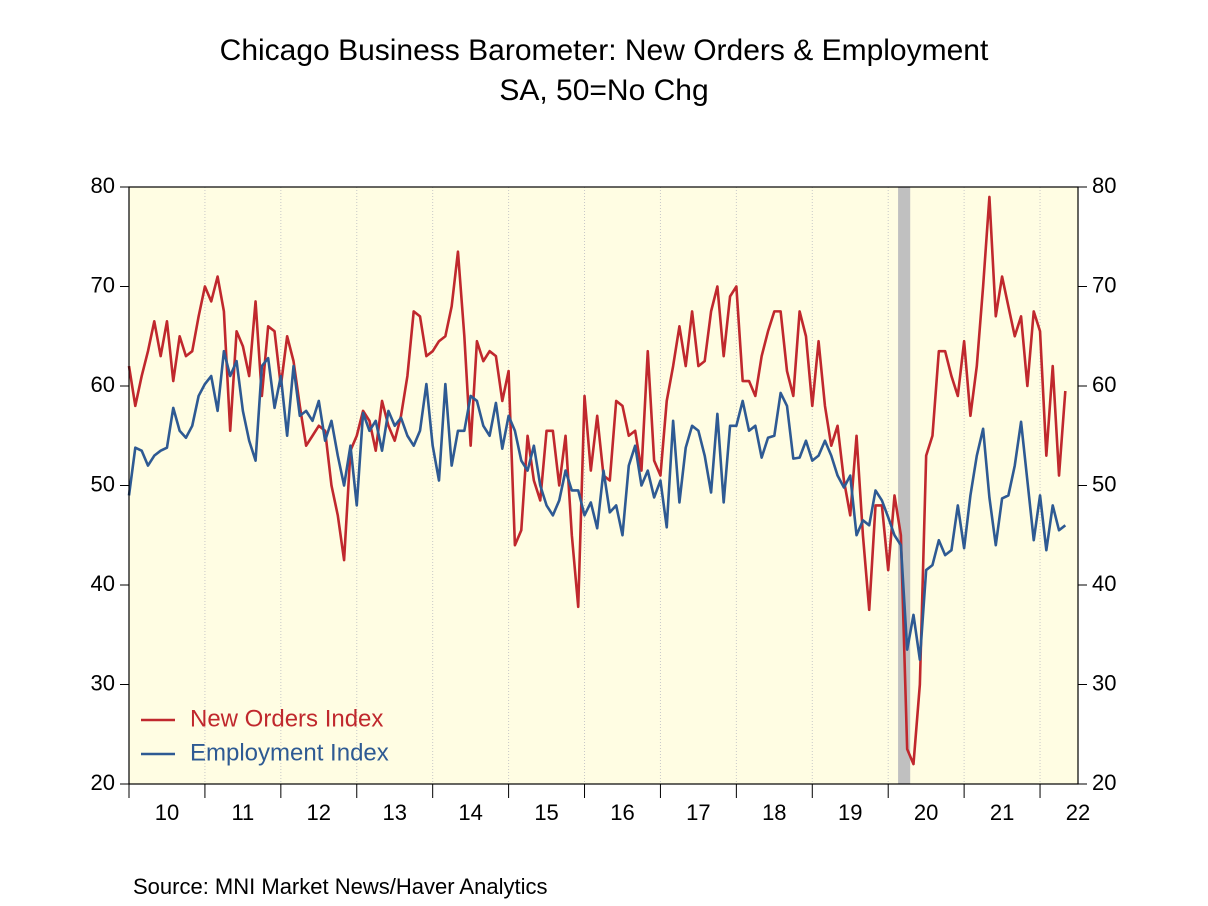  What do you see at coordinates (622, 812) in the screenshot?
I see `x-tick-label: 16` at bounding box center [622, 812].